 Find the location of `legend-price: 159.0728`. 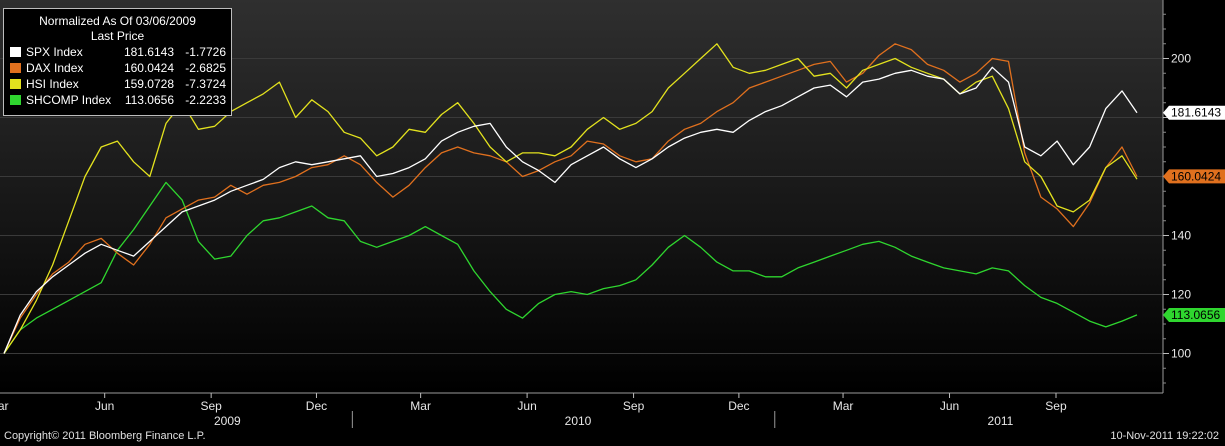

legend-price: 159.0728 is located at coordinates (148, 84).